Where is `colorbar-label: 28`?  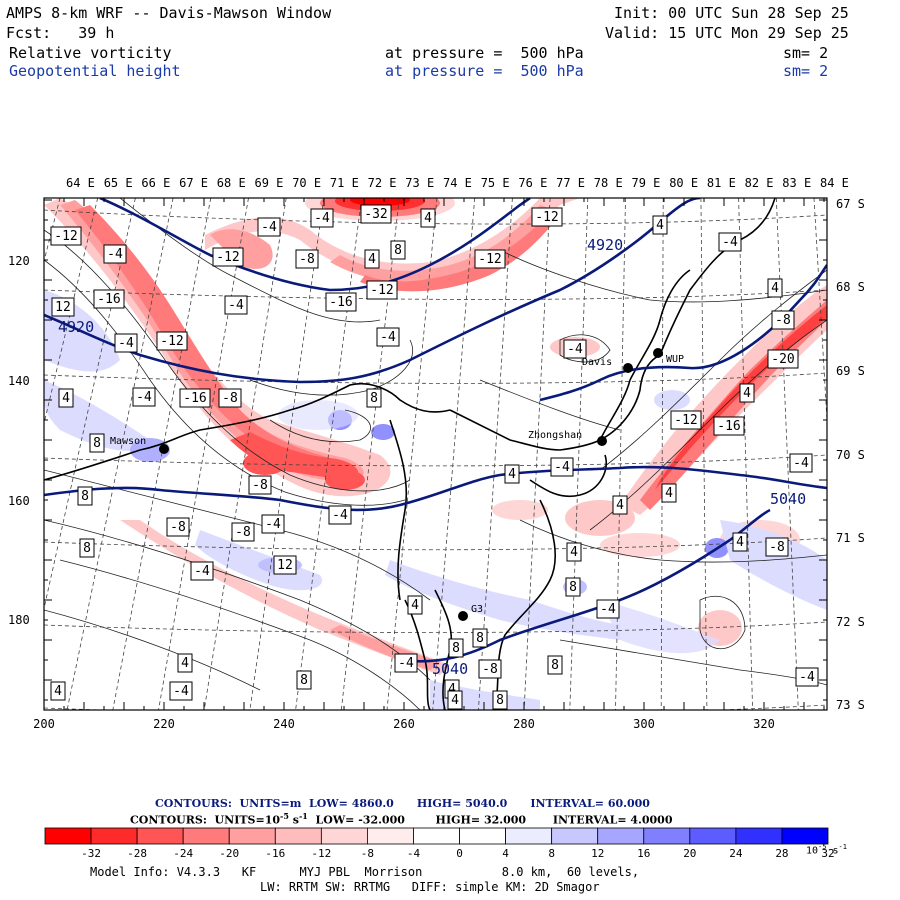
colorbar-label: 28 is located at coordinates (782, 853).